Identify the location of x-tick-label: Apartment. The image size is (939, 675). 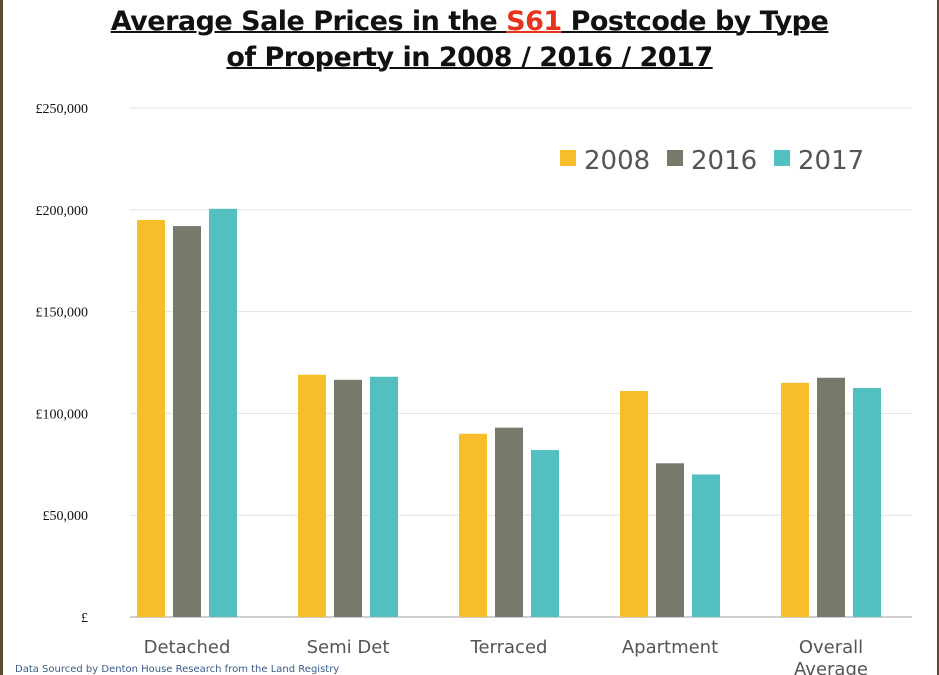
(670, 647).